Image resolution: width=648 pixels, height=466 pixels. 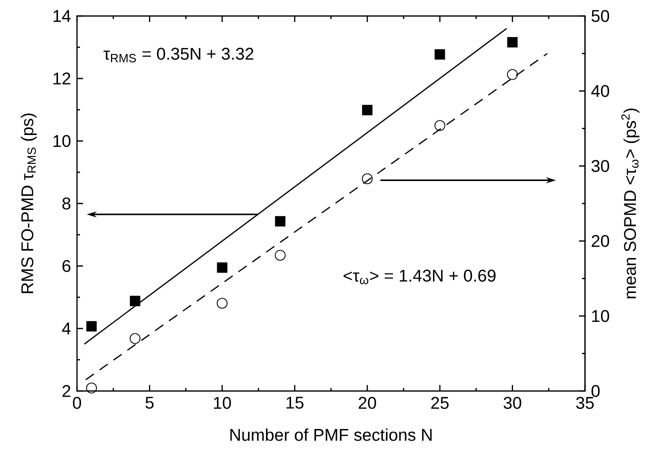 What do you see at coordinates (179, 55) in the screenshot?
I see `annotation: τ$_{RMS}$ = 0.35N + 3.32` at bounding box center [179, 55].